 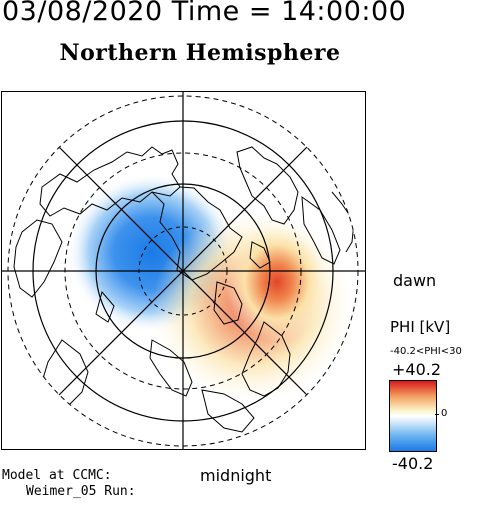 What do you see at coordinates (420, 327) in the screenshot?
I see `colorbar-quantity-label: PHI [kV]` at bounding box center [420, 327].